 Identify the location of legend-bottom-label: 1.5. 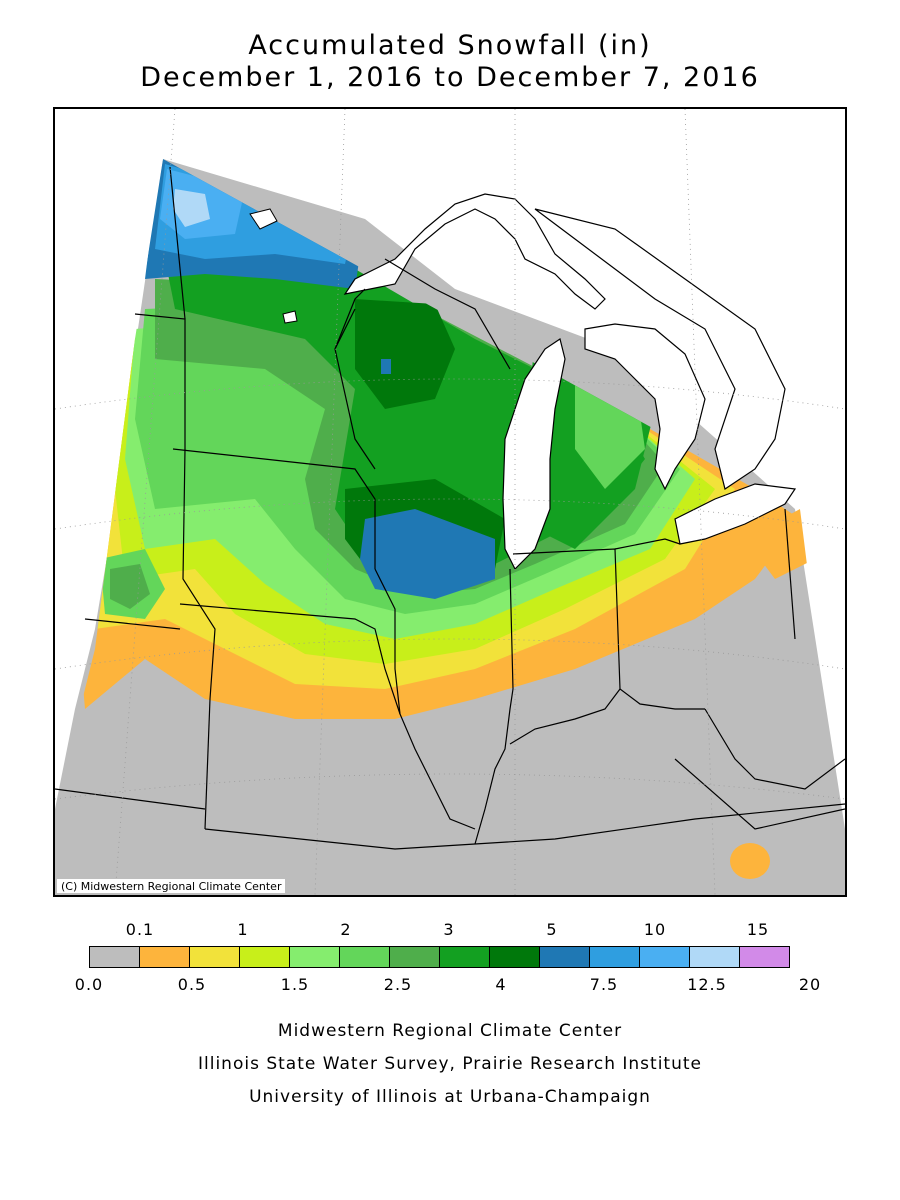
(295, 984).